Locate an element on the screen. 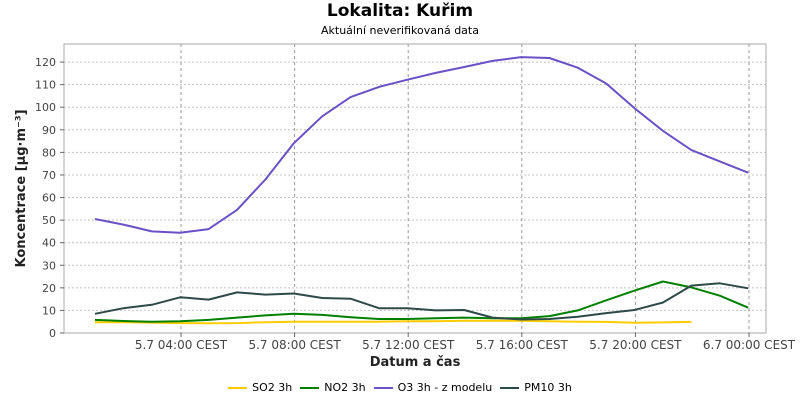 The width and height of the screenshot is (800, 400). legend-label: NO2 3h is located at coordinates (345, 387).